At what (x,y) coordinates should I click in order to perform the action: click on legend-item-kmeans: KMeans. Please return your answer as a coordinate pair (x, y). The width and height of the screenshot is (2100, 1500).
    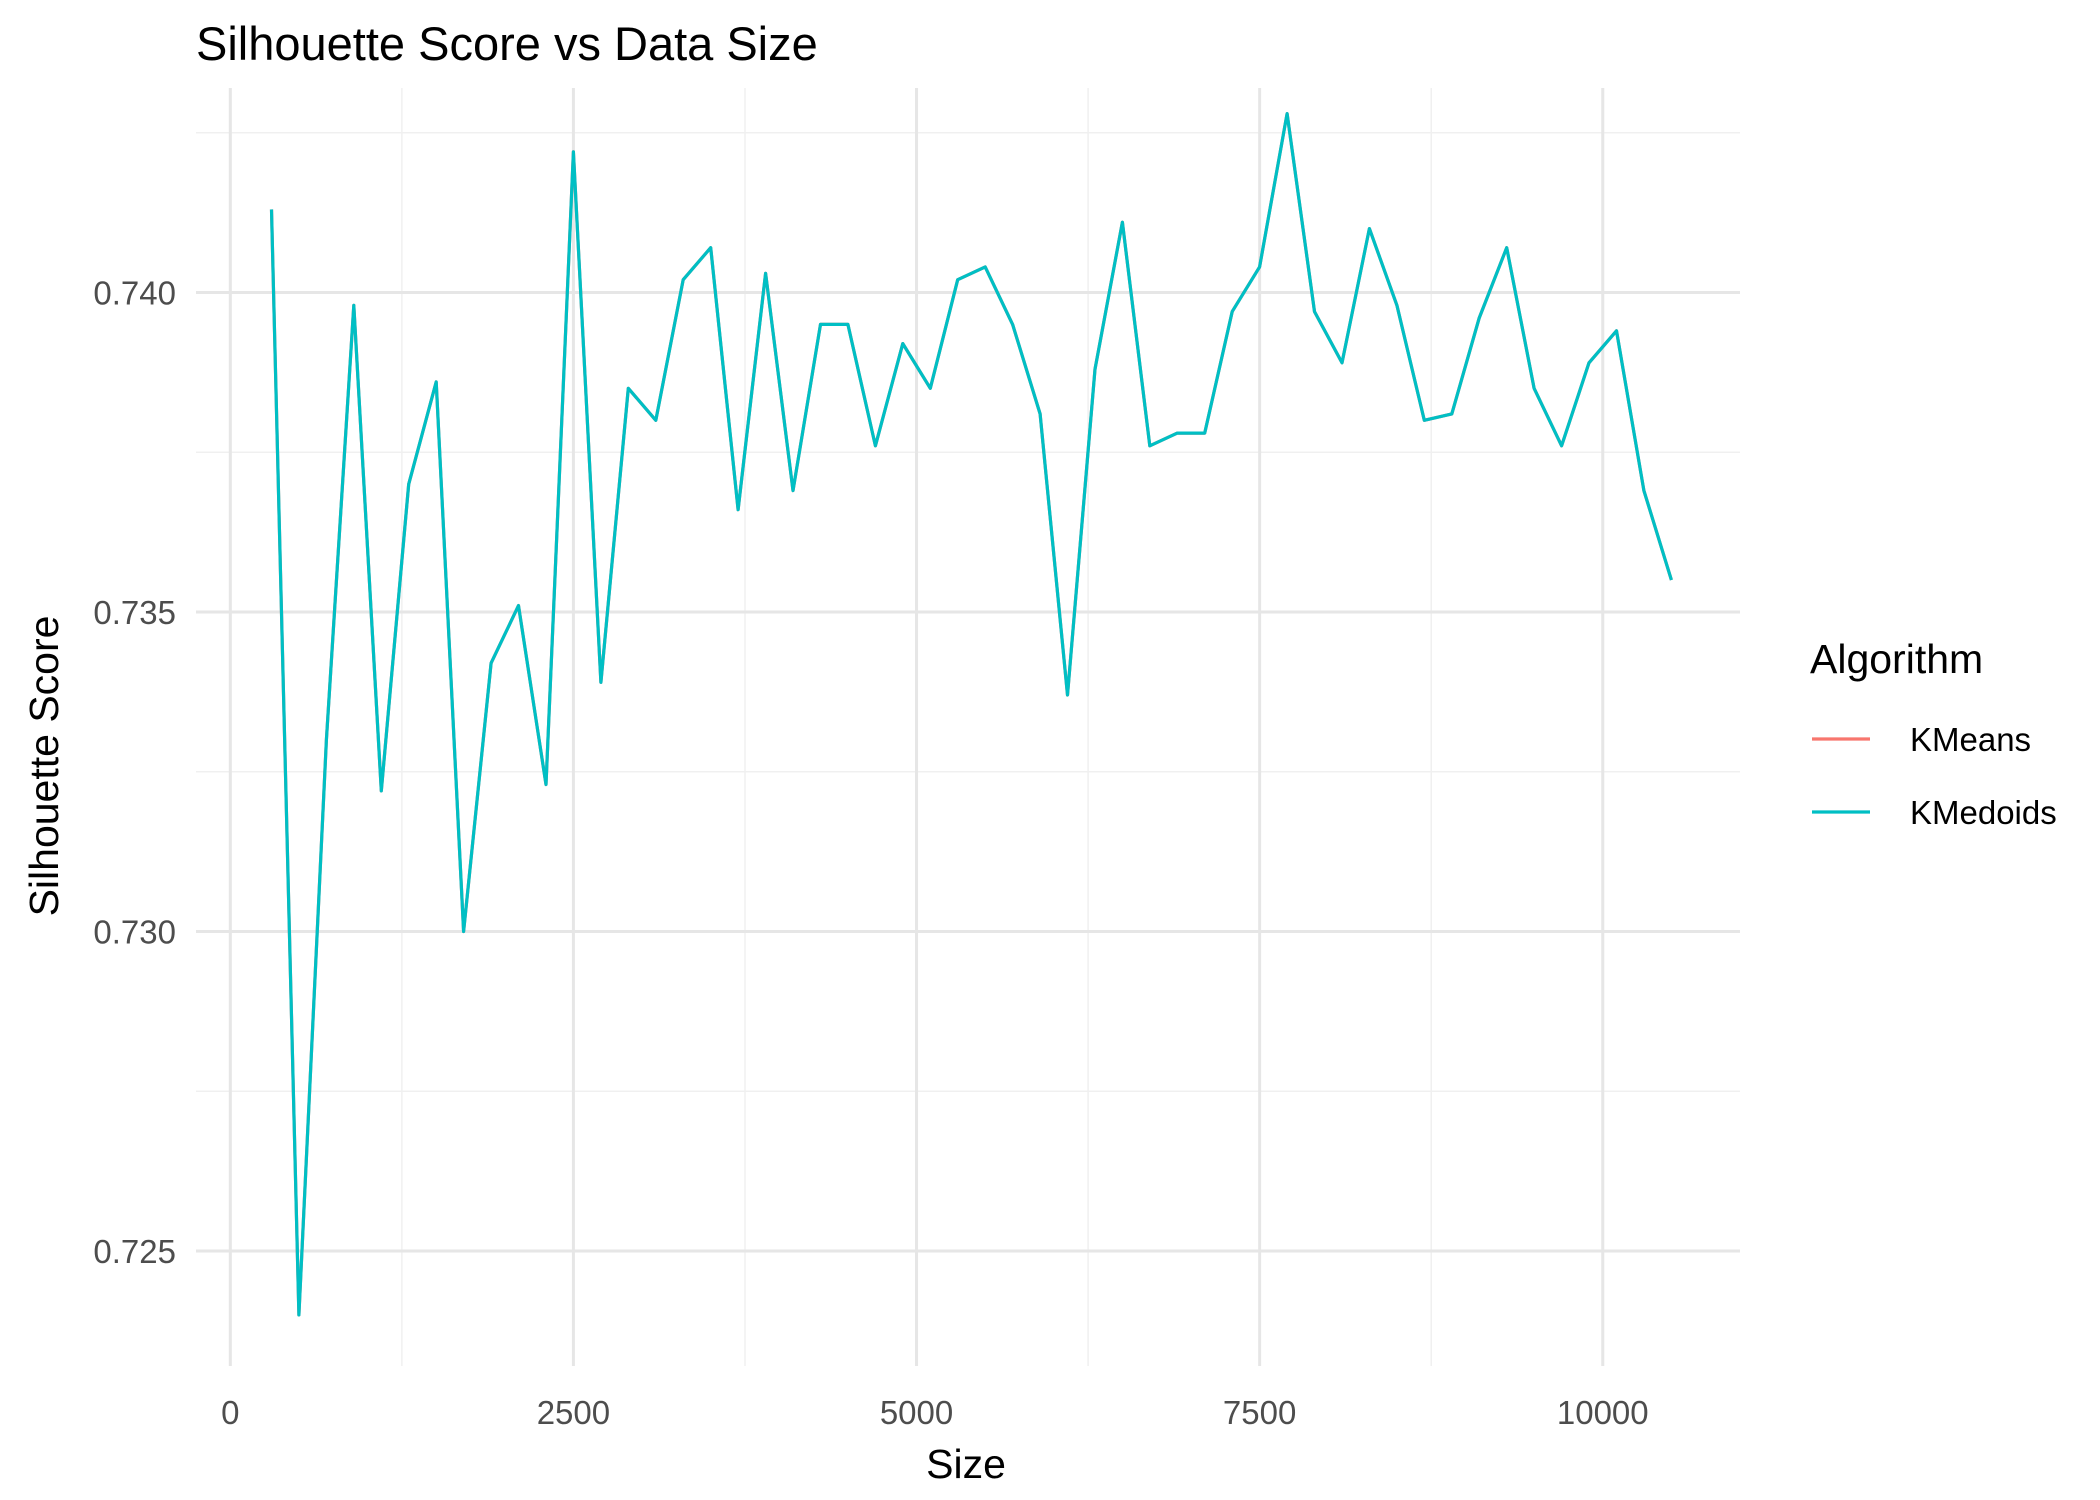
    Looking at the image, I should click on (1921, 739).